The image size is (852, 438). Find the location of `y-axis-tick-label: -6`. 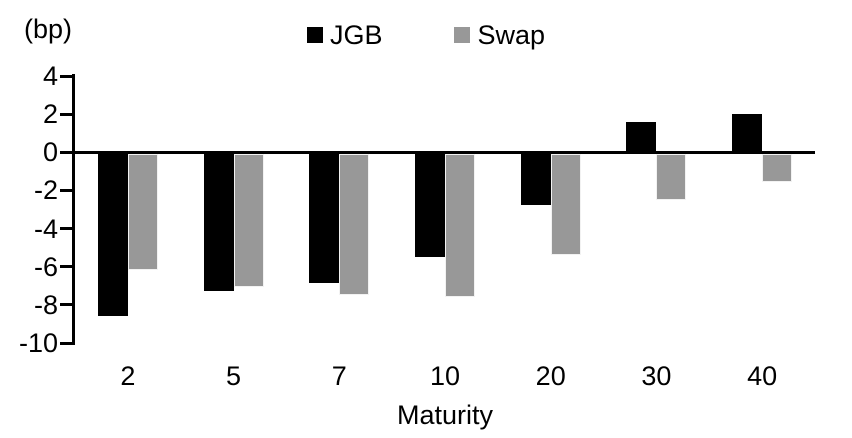

y-axis-tick-label: -6 is located at coordinates (45, 266).